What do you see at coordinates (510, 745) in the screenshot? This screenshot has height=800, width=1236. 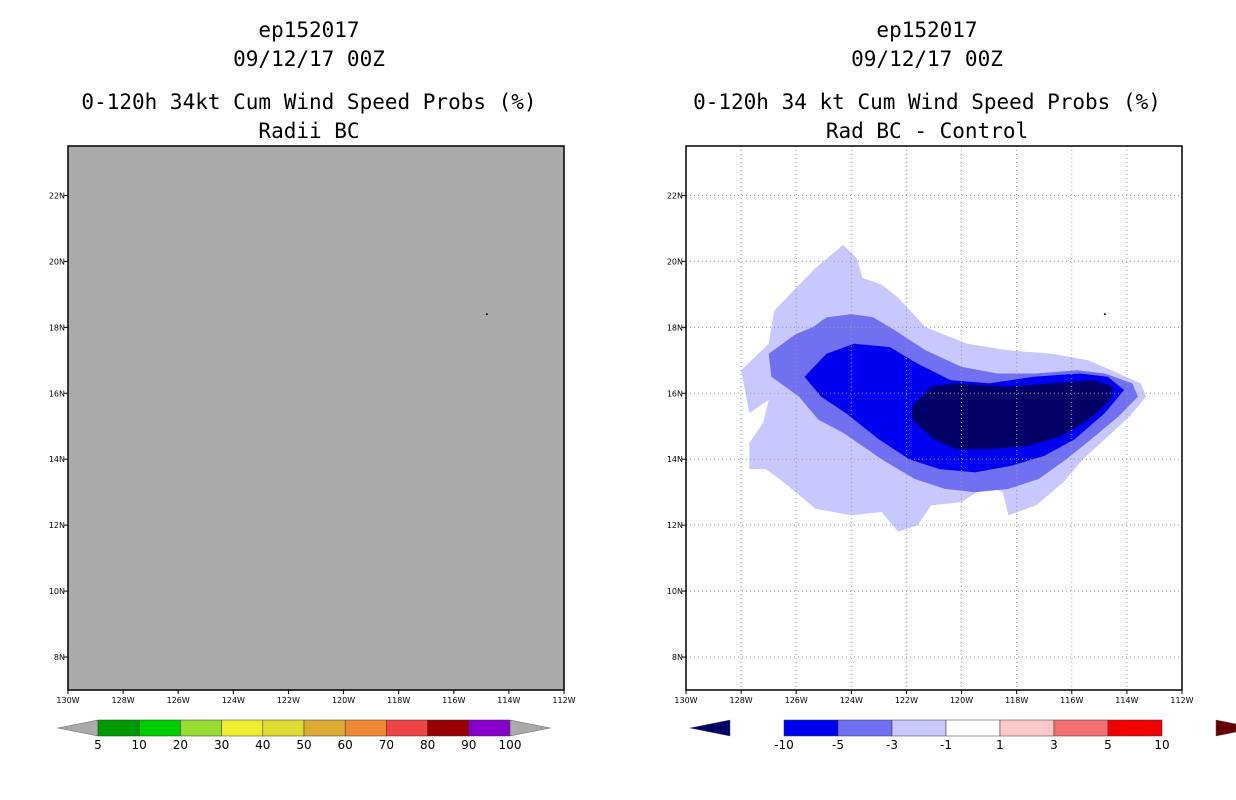 I see `left-colorbar-label: 100` at bounding box center [510, 745].